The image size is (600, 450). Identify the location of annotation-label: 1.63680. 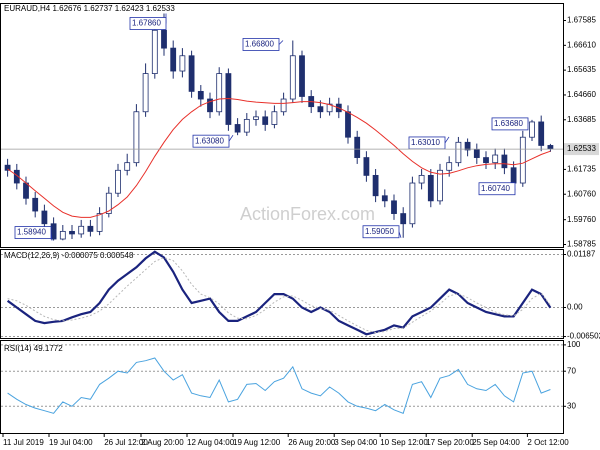
(508, 123).